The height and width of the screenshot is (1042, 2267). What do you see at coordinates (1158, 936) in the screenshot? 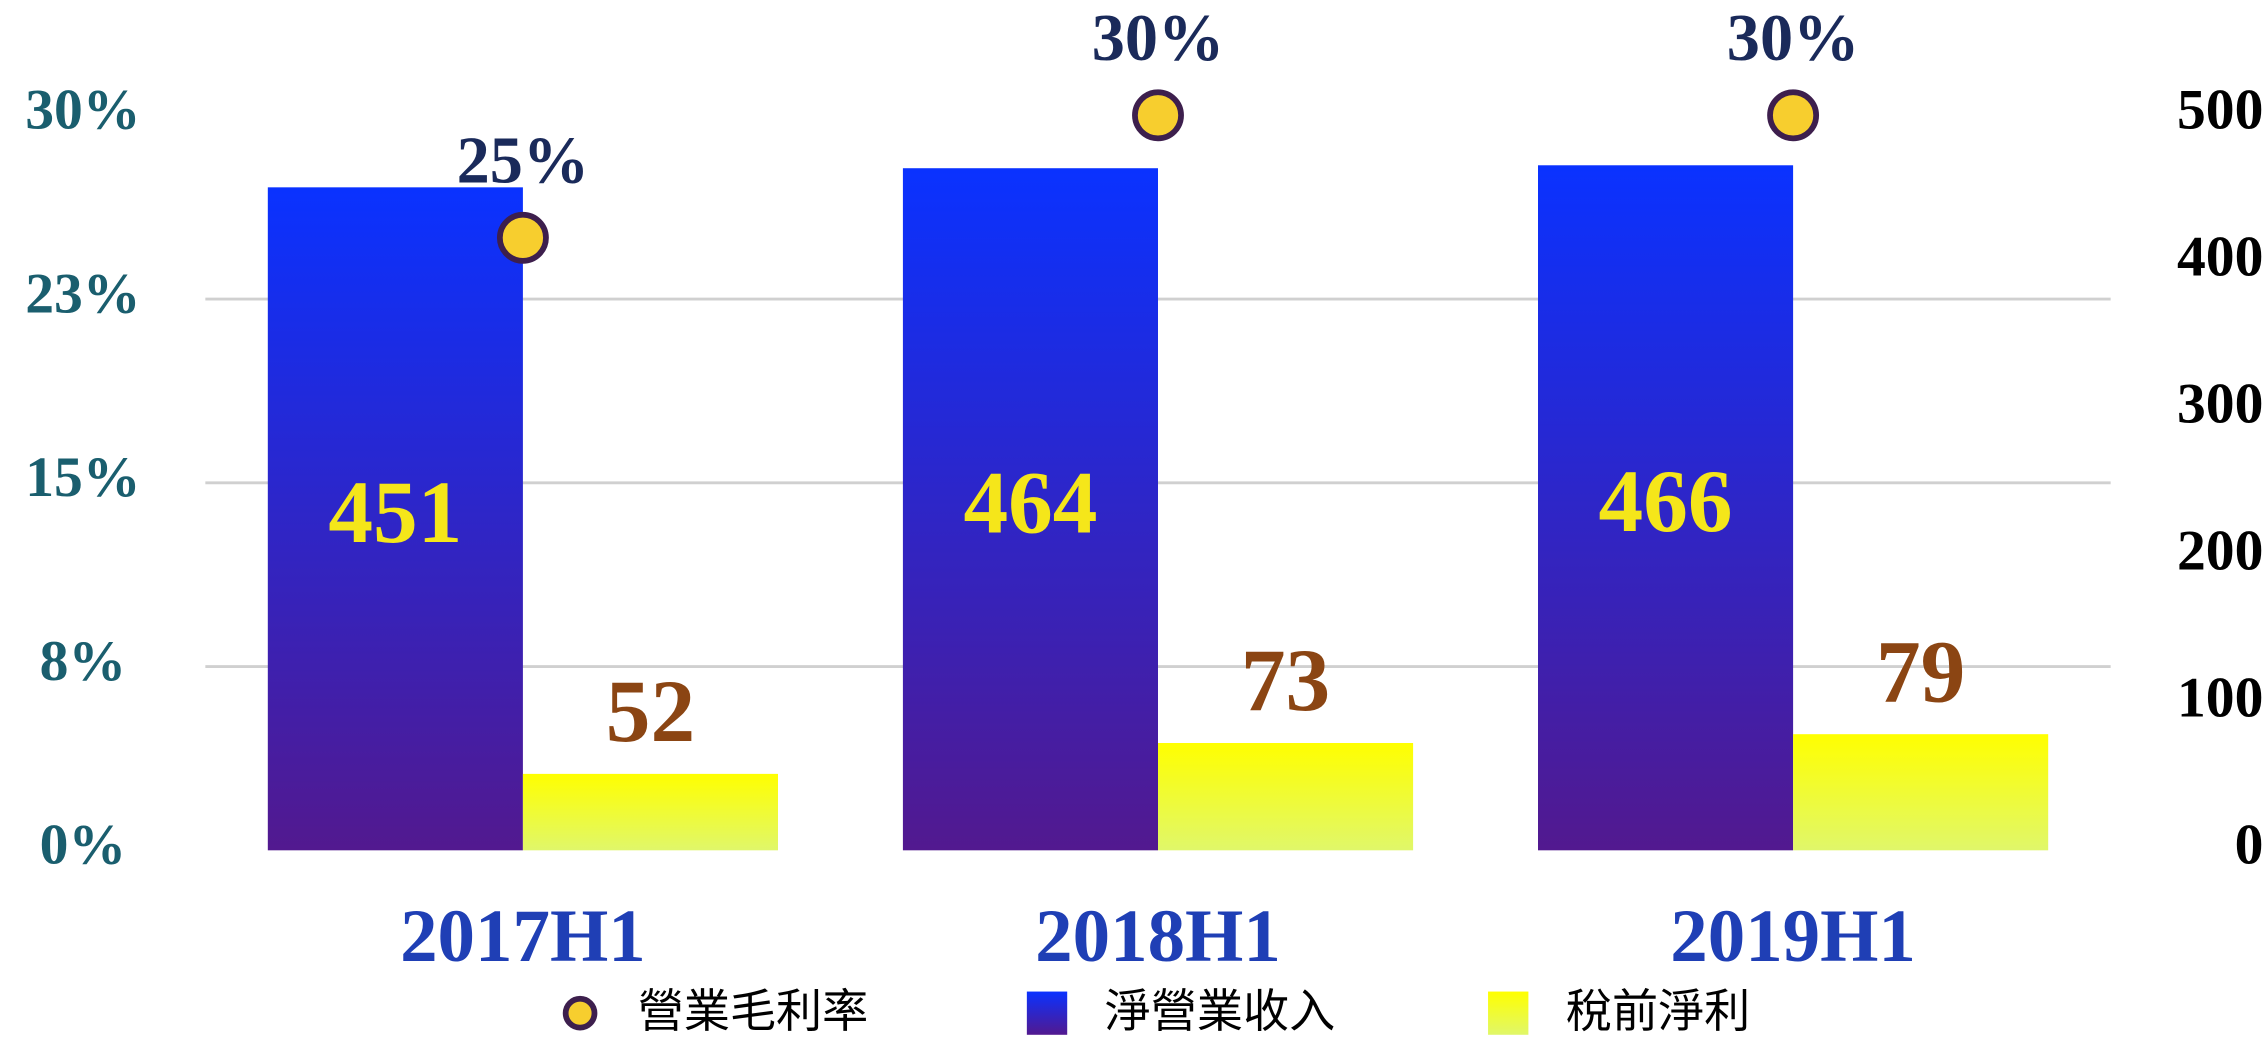
I see `x-tick-label: 2018H1` at bounding box center [1158, 936].